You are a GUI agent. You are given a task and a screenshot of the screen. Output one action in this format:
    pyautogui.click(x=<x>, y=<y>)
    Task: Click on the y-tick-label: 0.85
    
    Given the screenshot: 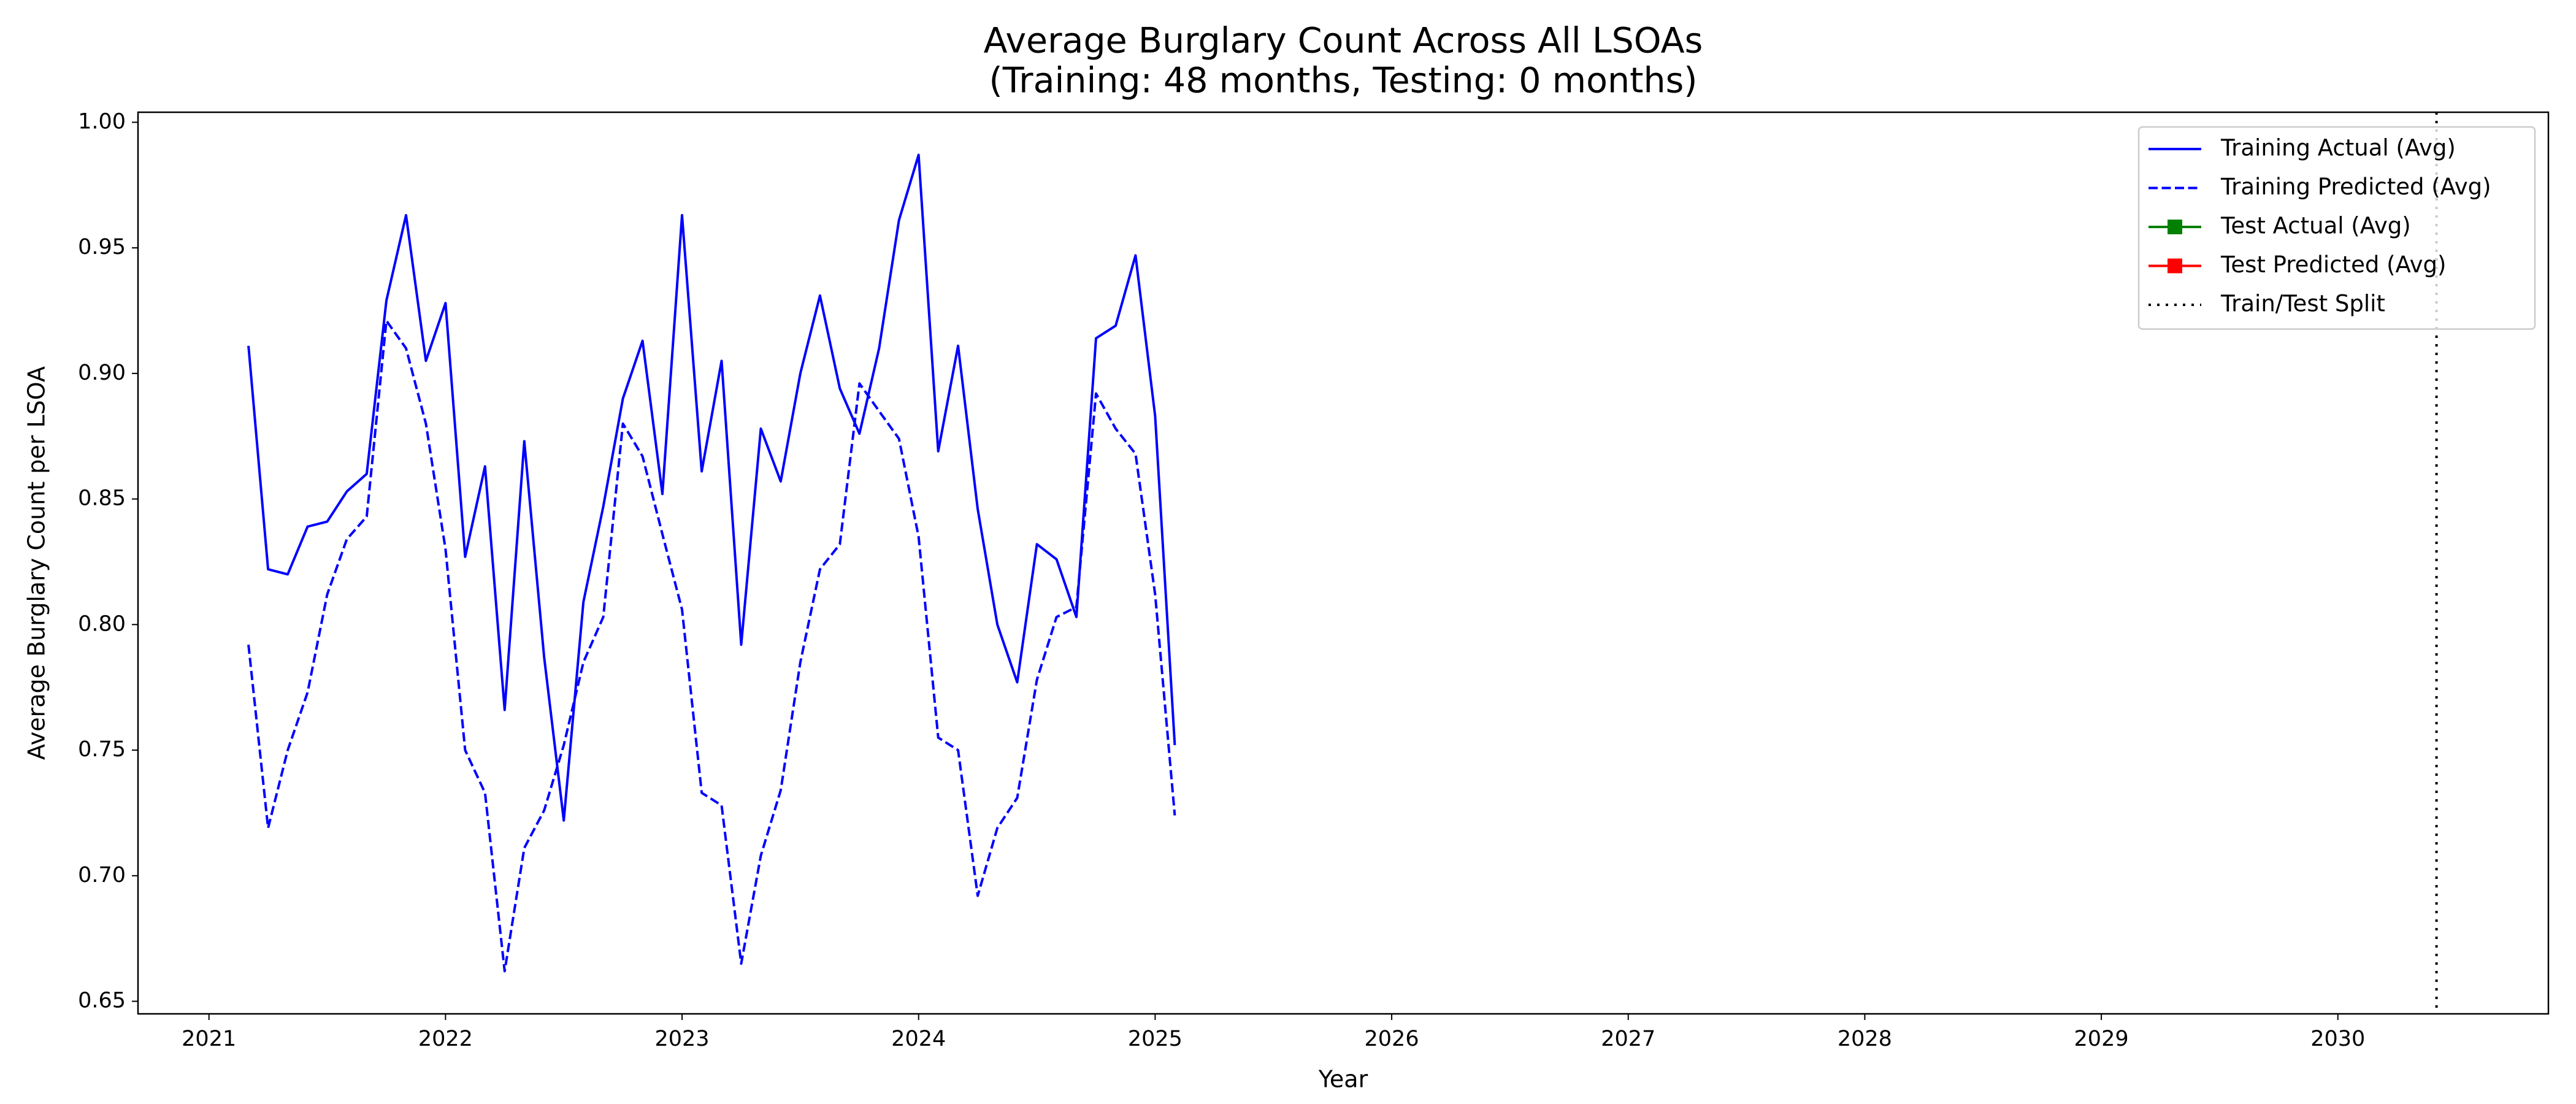 What is the action you would take?
    pyautogui.click(x=102, y=498)
    